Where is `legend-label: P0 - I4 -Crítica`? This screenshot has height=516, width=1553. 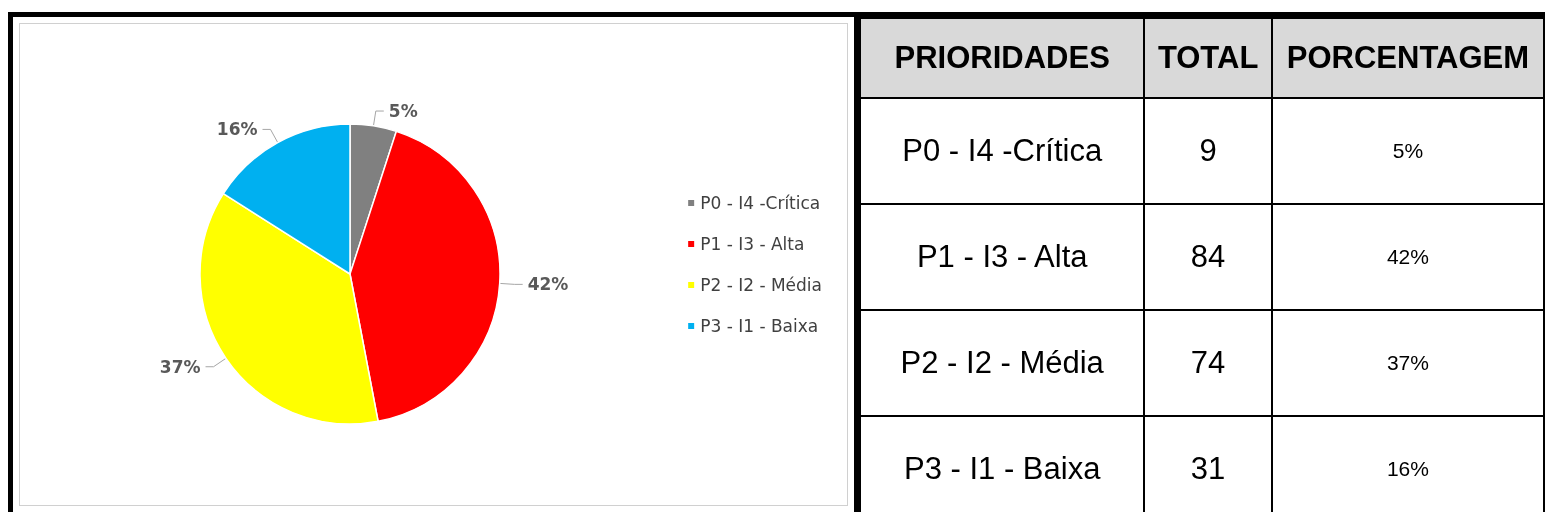
legend-label: P0 - I4 -Crítica is located at coordinates (760, 203).